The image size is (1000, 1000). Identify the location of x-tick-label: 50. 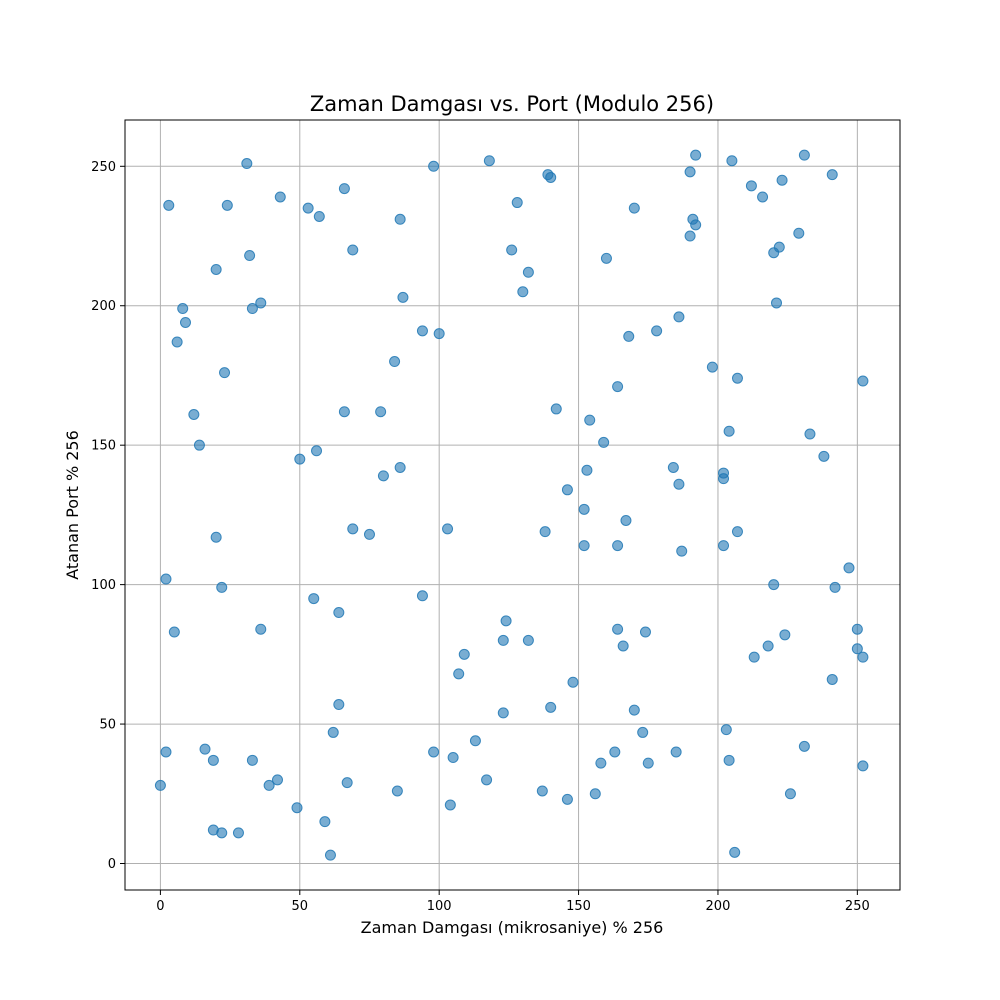
(300, 906).